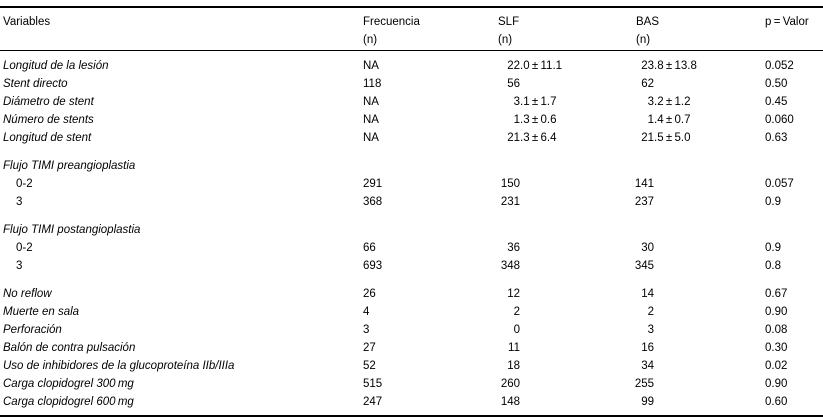 This screenshot has height=418, width=823. What do you see at coordinates (650, 330) in the screenshot?
I see `value-integer-part: 3` at bounding box center [650, 330].